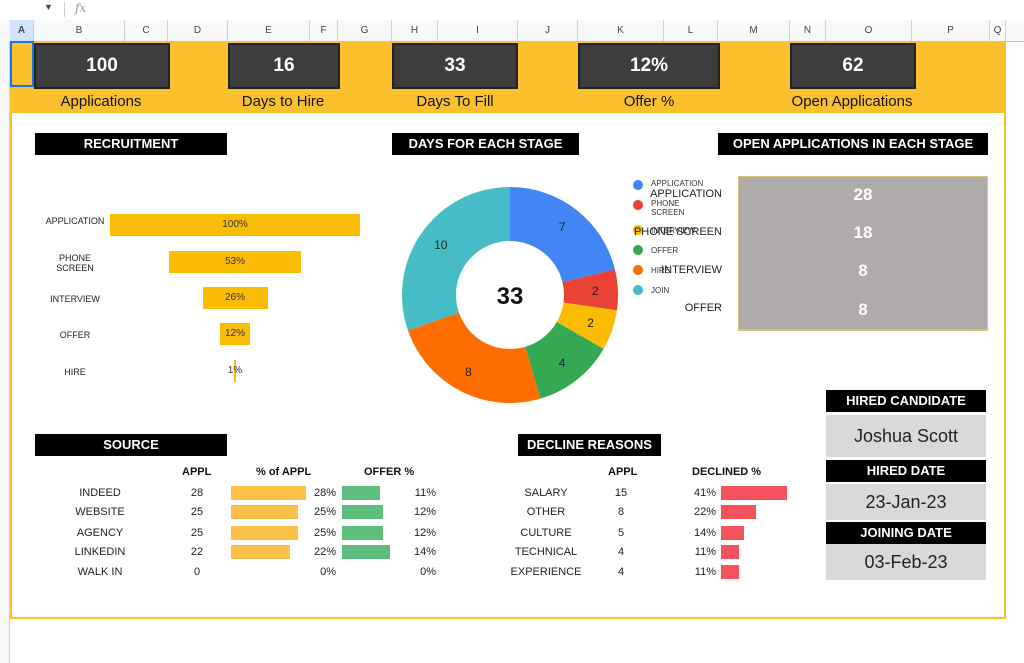 The width and height of the screenshot is (1024, 663). What do you see at coordinates (102, 66) in the screenshot?
I see `kpi-value-0: 100` at bounding box center [102, 66].